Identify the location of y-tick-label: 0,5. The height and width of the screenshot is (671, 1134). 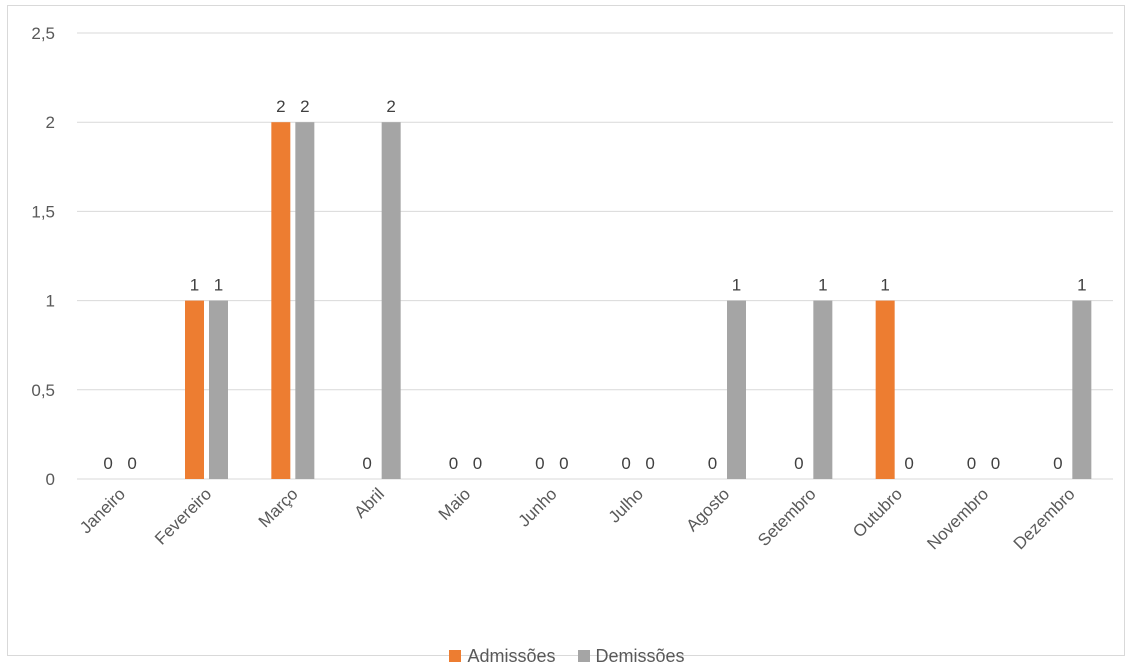
(43, 390).